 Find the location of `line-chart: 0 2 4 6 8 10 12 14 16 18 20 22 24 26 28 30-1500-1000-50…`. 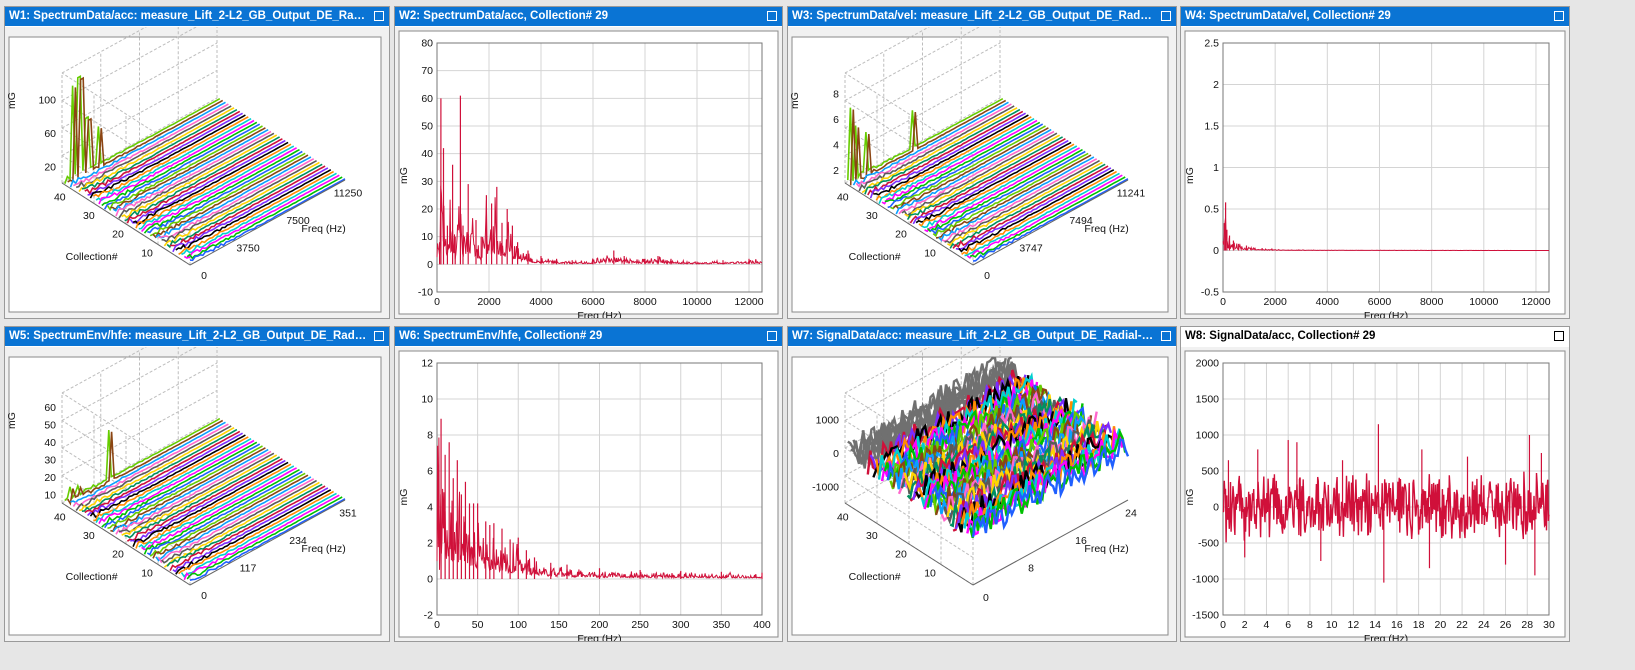

line-chart: 0 2 4 6 8 10 12 14 16 18 20 22 24 26 28 30-1500-1000-50… is located at coordinates (1375, 494).